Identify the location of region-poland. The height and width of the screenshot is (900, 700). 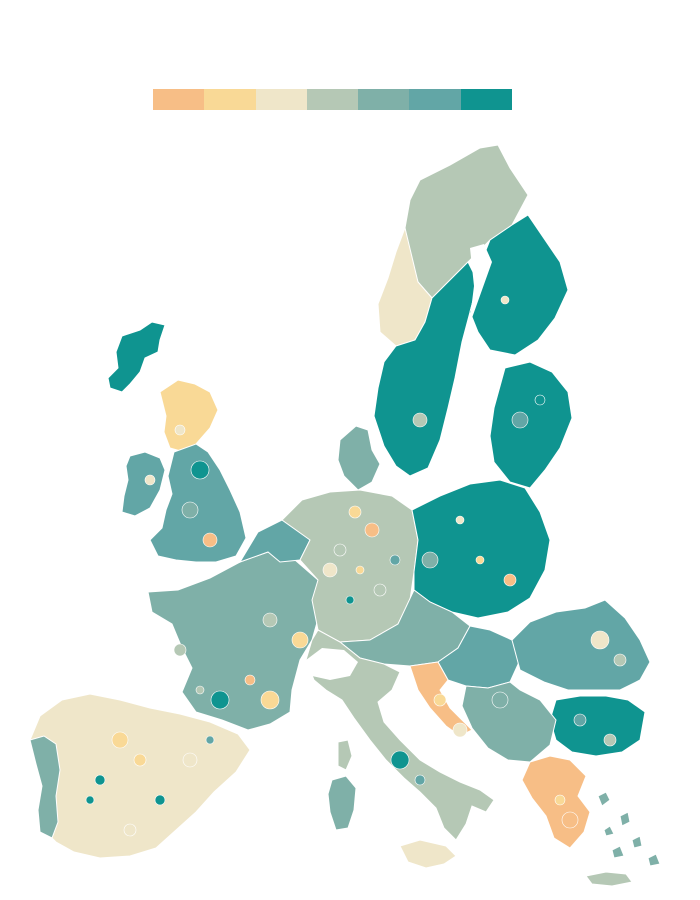
(481, 549).